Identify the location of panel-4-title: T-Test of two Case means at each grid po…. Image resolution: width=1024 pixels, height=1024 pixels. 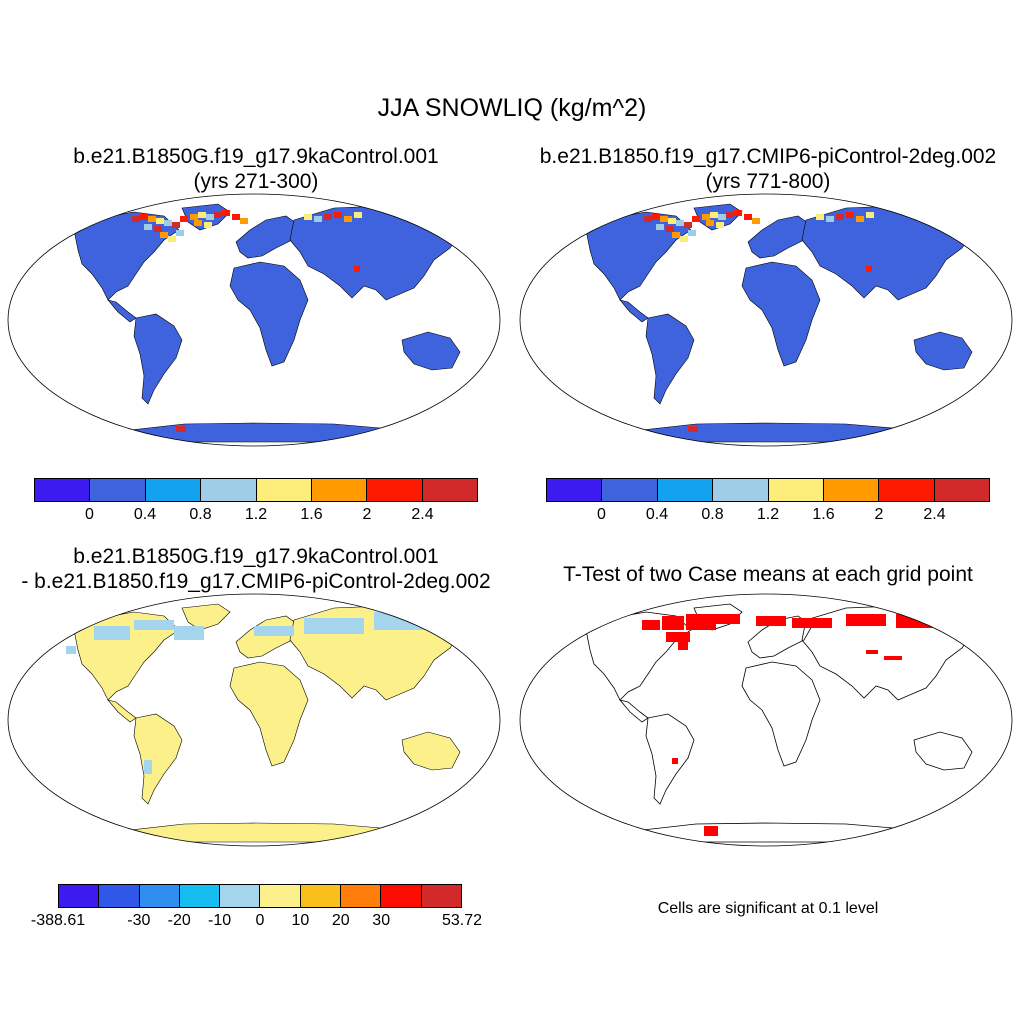
(768, 574).